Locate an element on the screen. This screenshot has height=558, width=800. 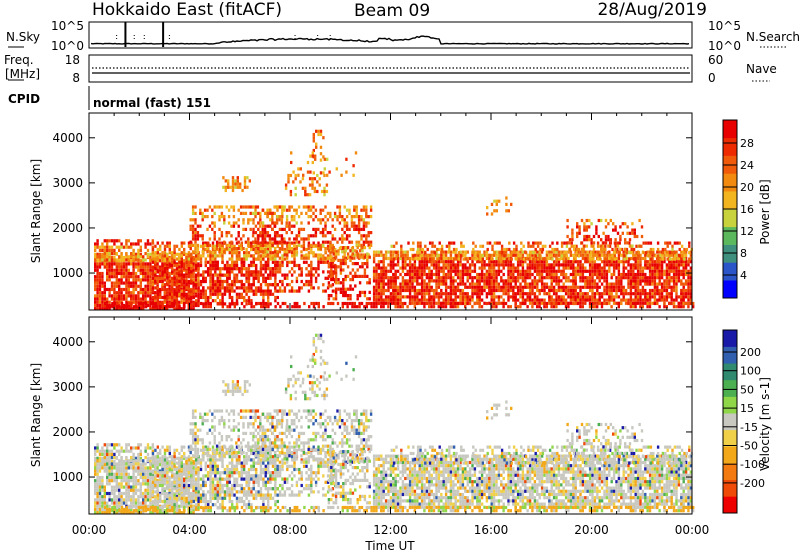
noise-tick-top-left: 10^5 is located at coordinates (67, 26).